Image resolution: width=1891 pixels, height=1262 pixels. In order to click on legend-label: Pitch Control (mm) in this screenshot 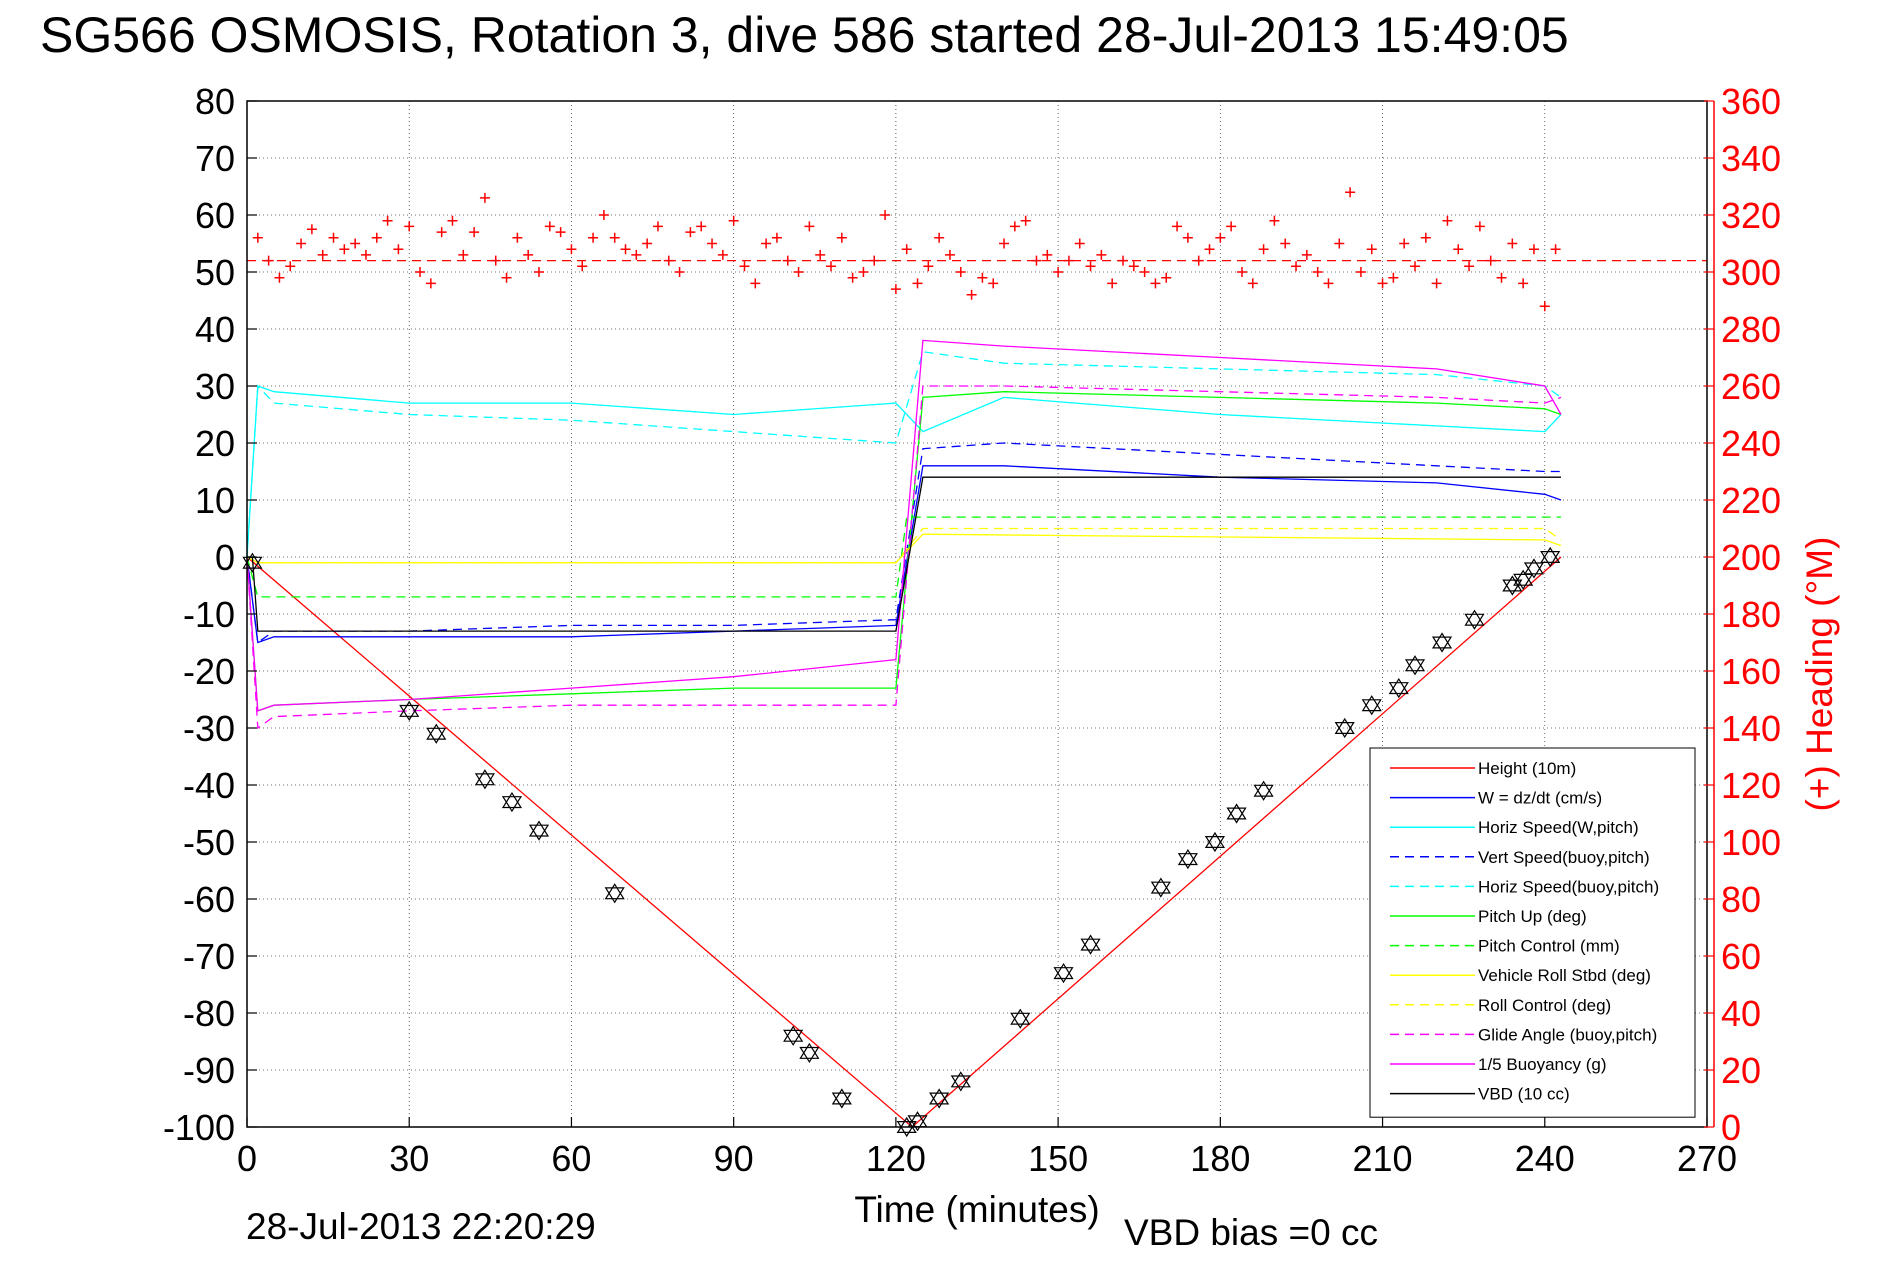, I will do `click(1549, 946)`.